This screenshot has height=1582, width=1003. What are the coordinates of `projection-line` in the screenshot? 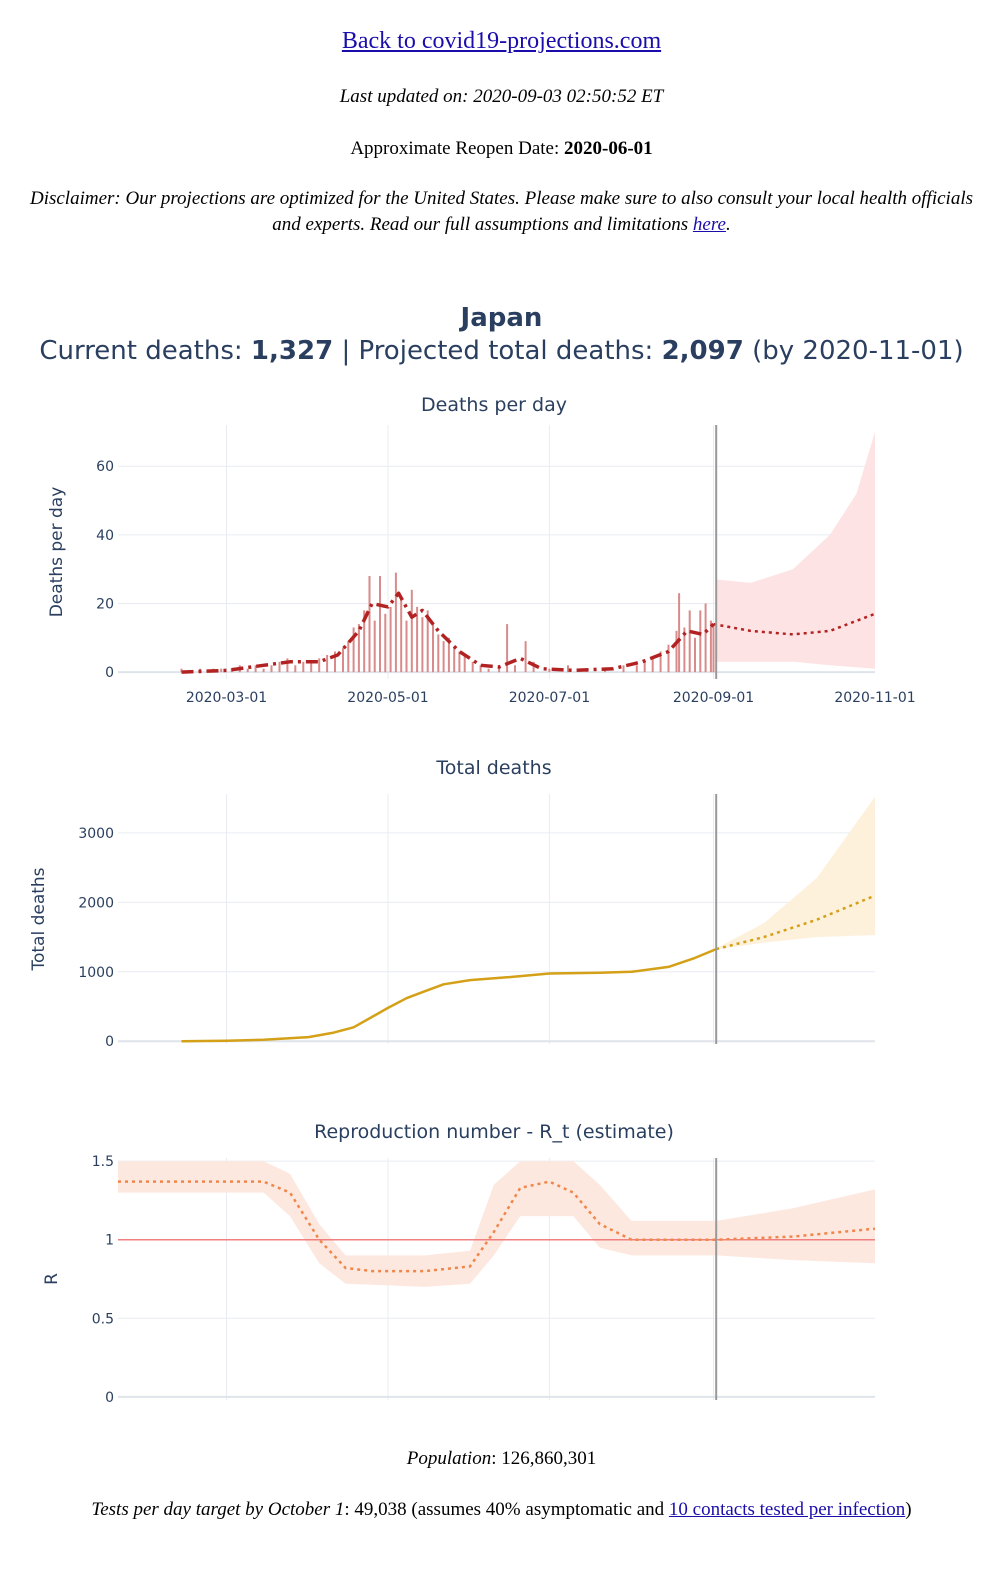 It's located at (794, 624).